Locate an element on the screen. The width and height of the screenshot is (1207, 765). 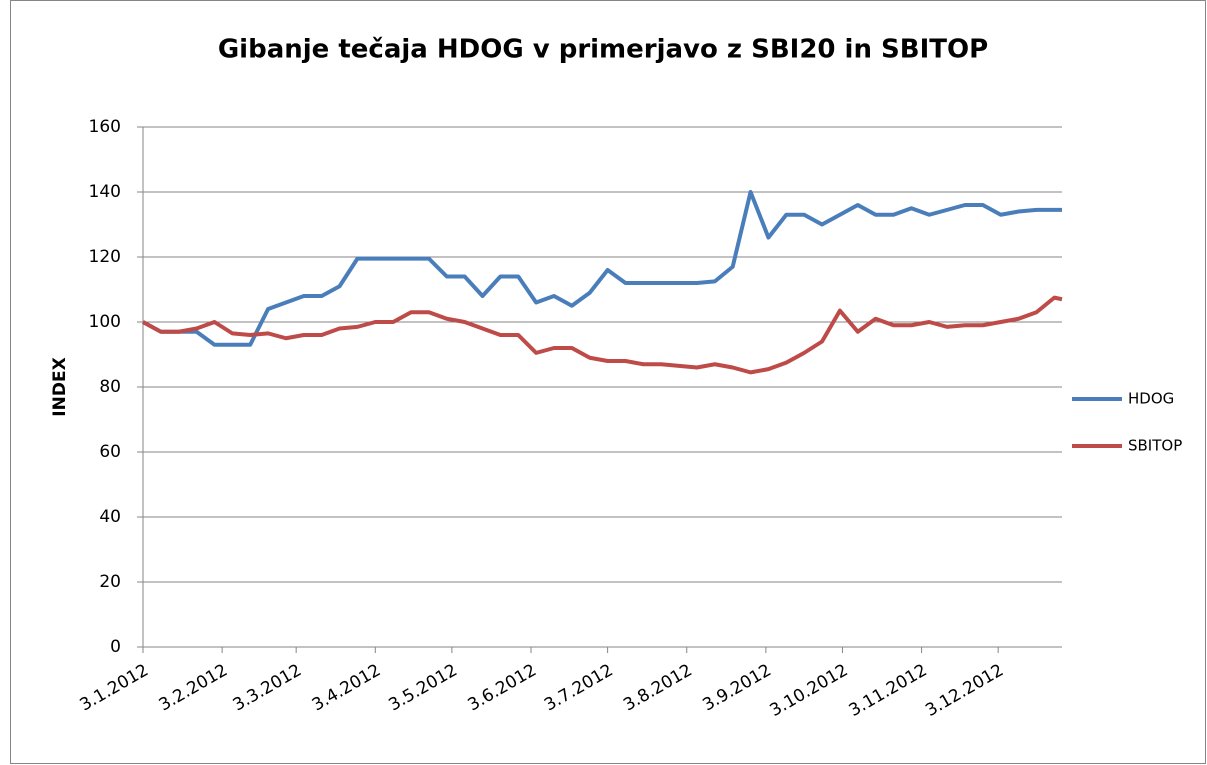
y-tick-label: 20 is located at coordinates (110, 582).